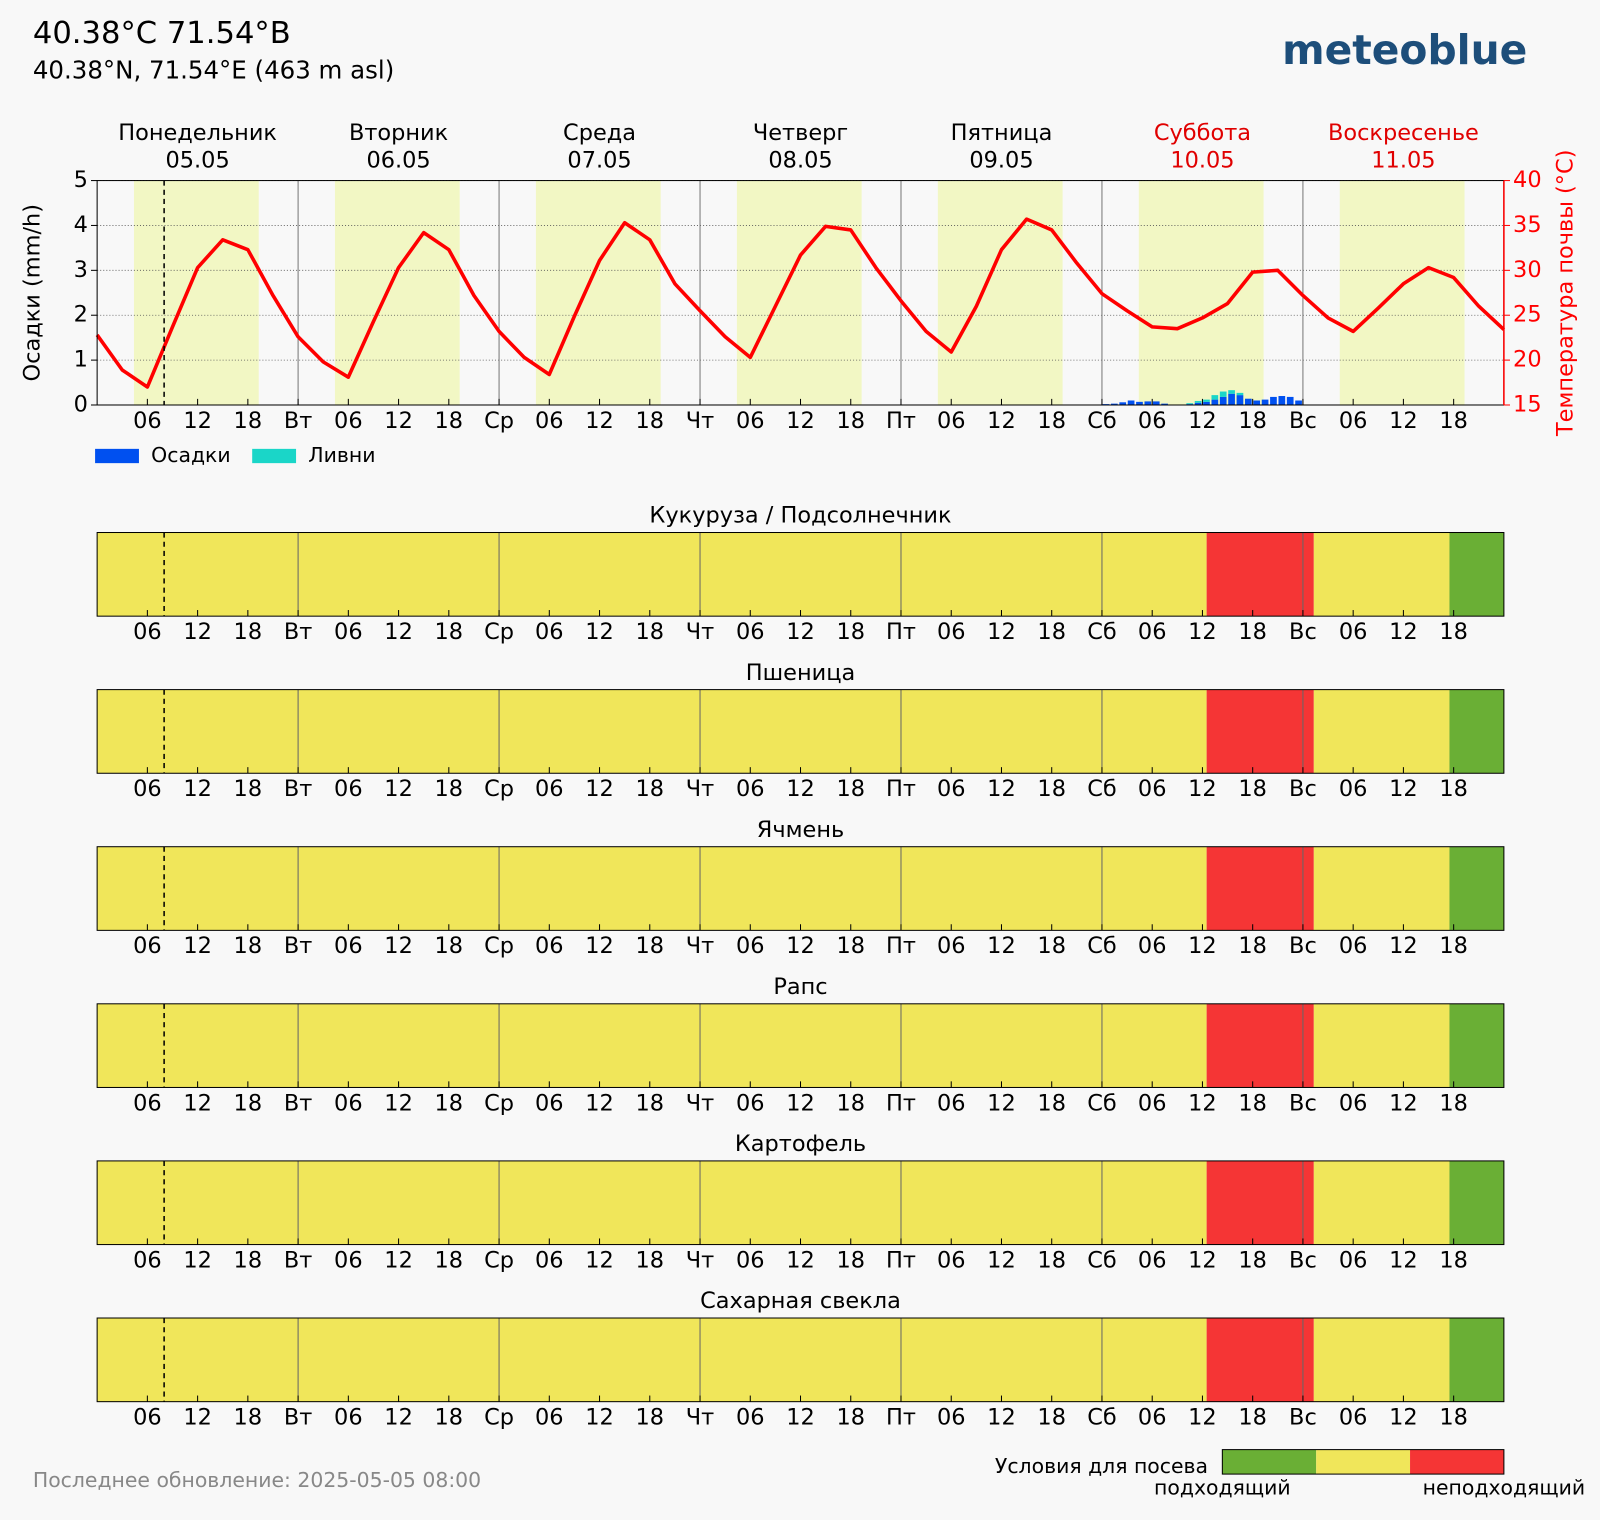 This screenshot has width=1600, height=1520. What do you see at coordinates (800, 987) in the screenshot?
I see `strip-title: Рапс` at bounding box center [800, 987].